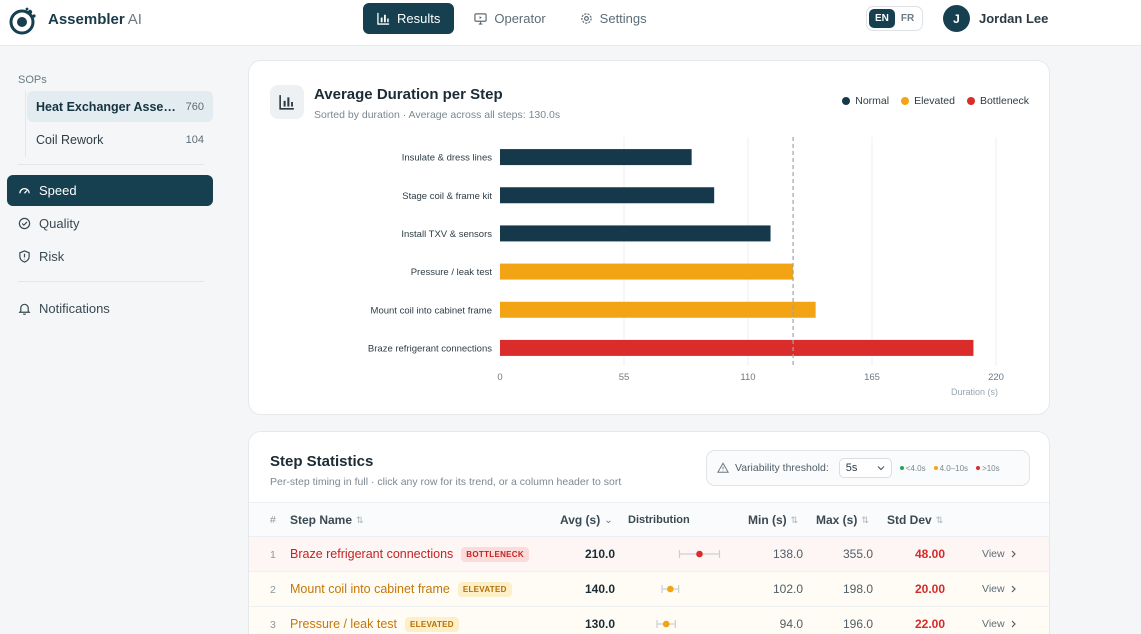  I want to click on y-tick-label: Mount coil into cabinet frame, so click(431, 310).